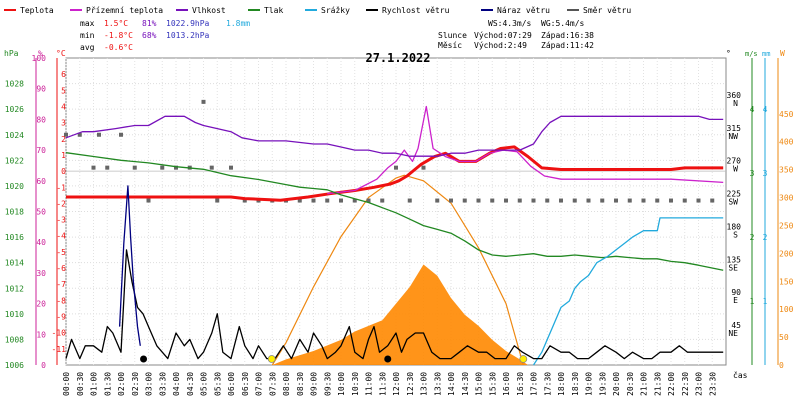 The image size is (800, 400). I want to click on tick-humidity: 80, so click(41, 119).